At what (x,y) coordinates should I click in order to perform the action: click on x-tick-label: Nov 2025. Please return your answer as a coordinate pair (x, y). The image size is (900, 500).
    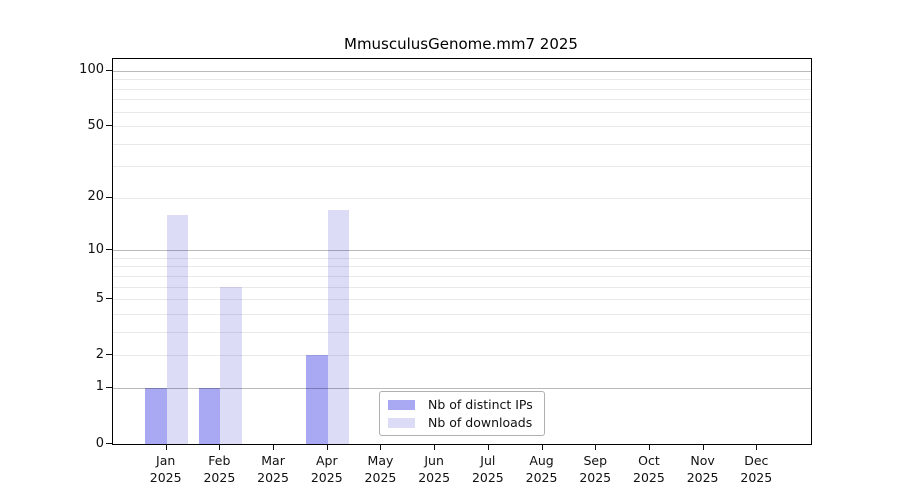
    Looking at the image, I should click on (703, 469).